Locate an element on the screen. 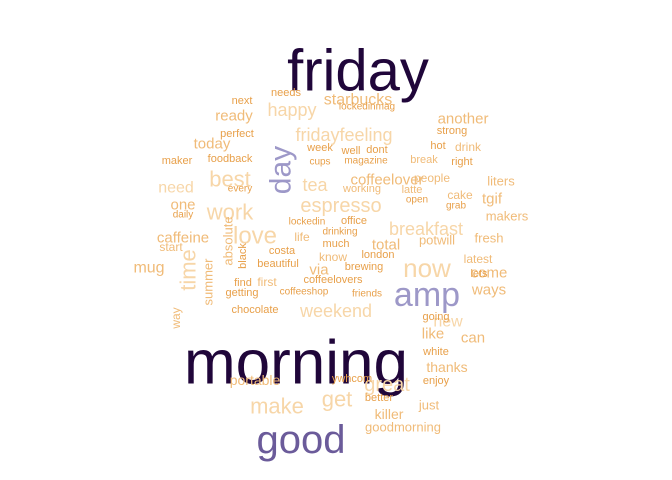 The width and height of the screenshot is (672, 480). word-potwill: potwill is located at coordinates (437, 240).